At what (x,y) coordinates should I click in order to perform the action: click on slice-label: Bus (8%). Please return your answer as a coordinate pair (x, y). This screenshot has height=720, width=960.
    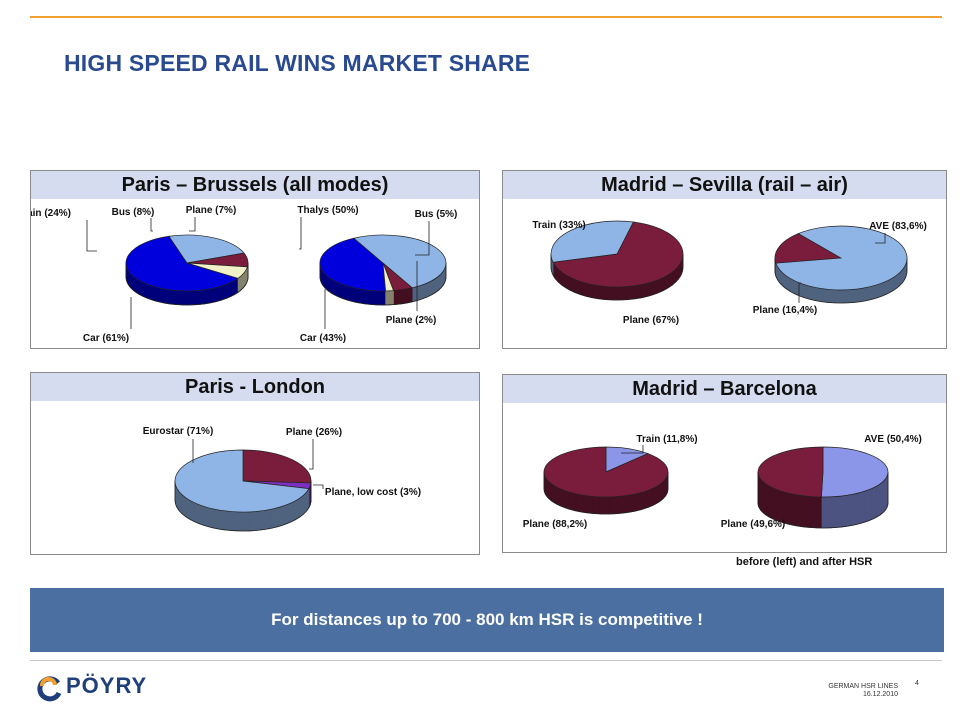
    Looking at the image, I should click on (133, 212).